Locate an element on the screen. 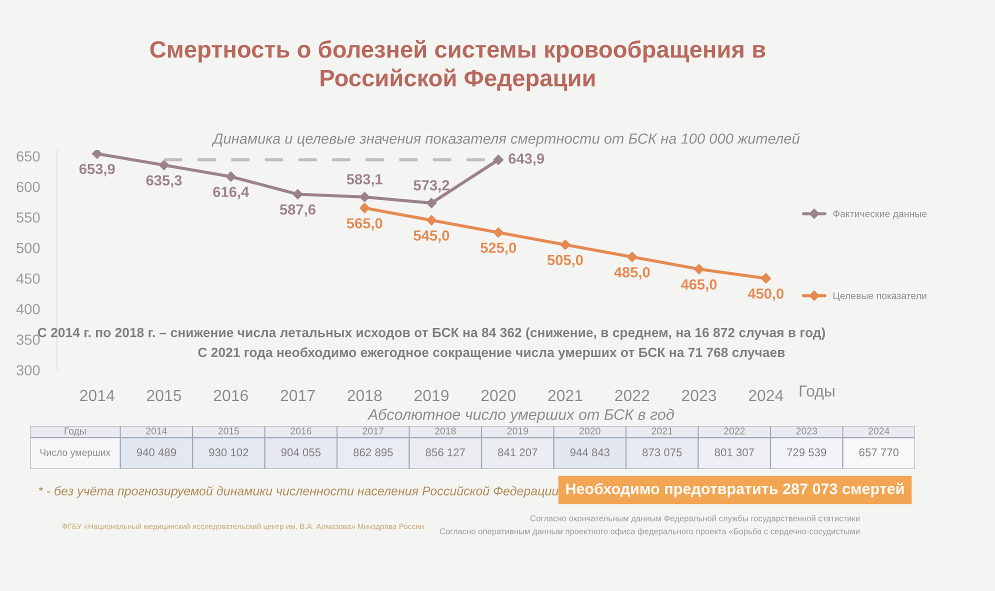  y-tick-label: 400 is located at coordinates (28, 309).